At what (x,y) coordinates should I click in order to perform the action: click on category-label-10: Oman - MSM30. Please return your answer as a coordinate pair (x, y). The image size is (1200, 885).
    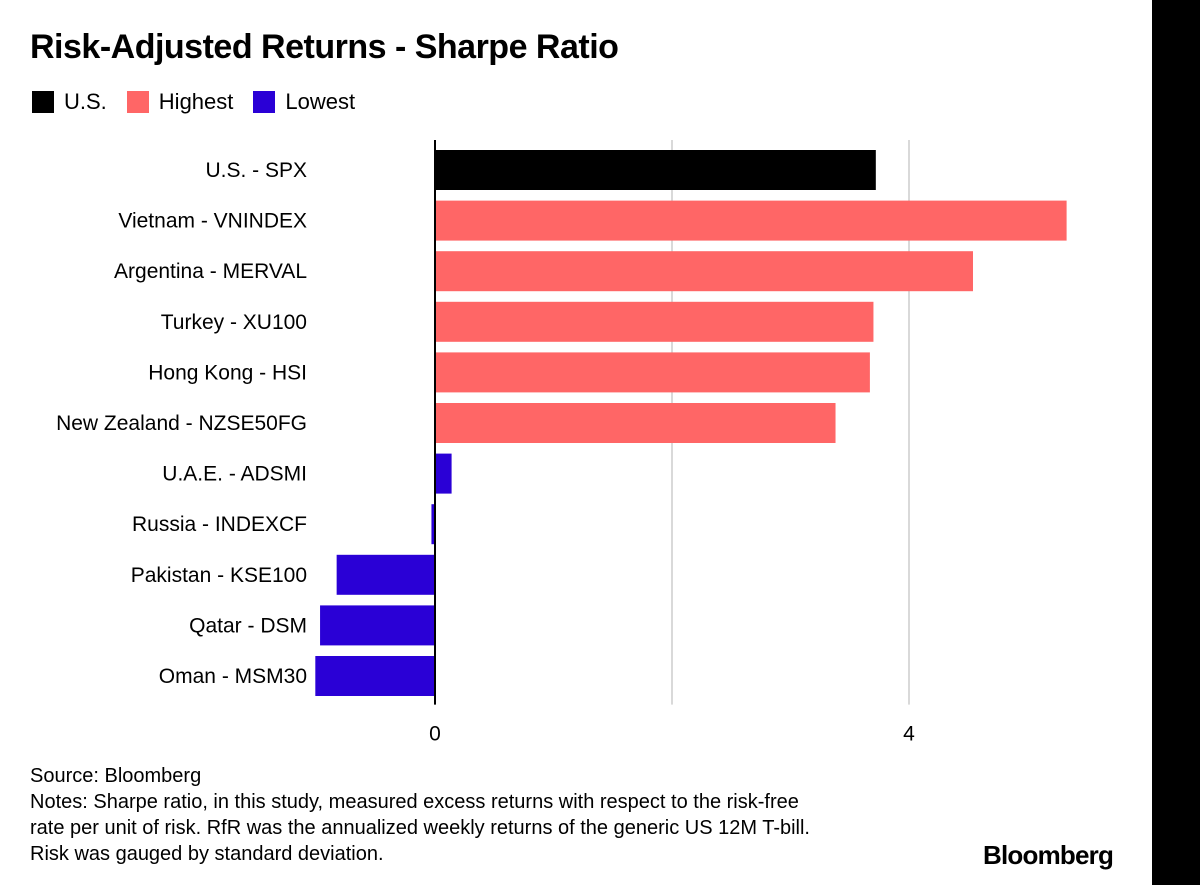
    Looking at the image, I should click on (233, 676).